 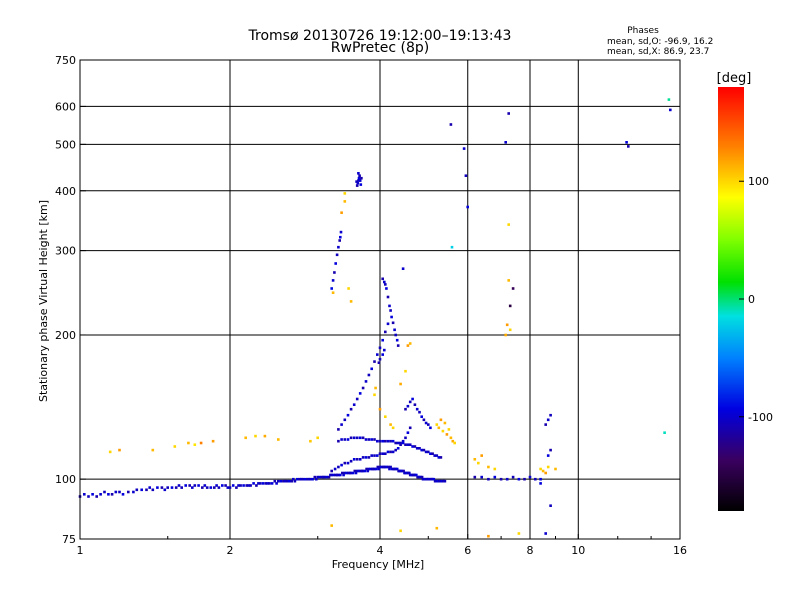 What do you see at coordinates (660, 42) in the screenshot?
I see `stats-o-mode: mean, sd,O: -96.9, 16.2` at bounding box center [660, 42].